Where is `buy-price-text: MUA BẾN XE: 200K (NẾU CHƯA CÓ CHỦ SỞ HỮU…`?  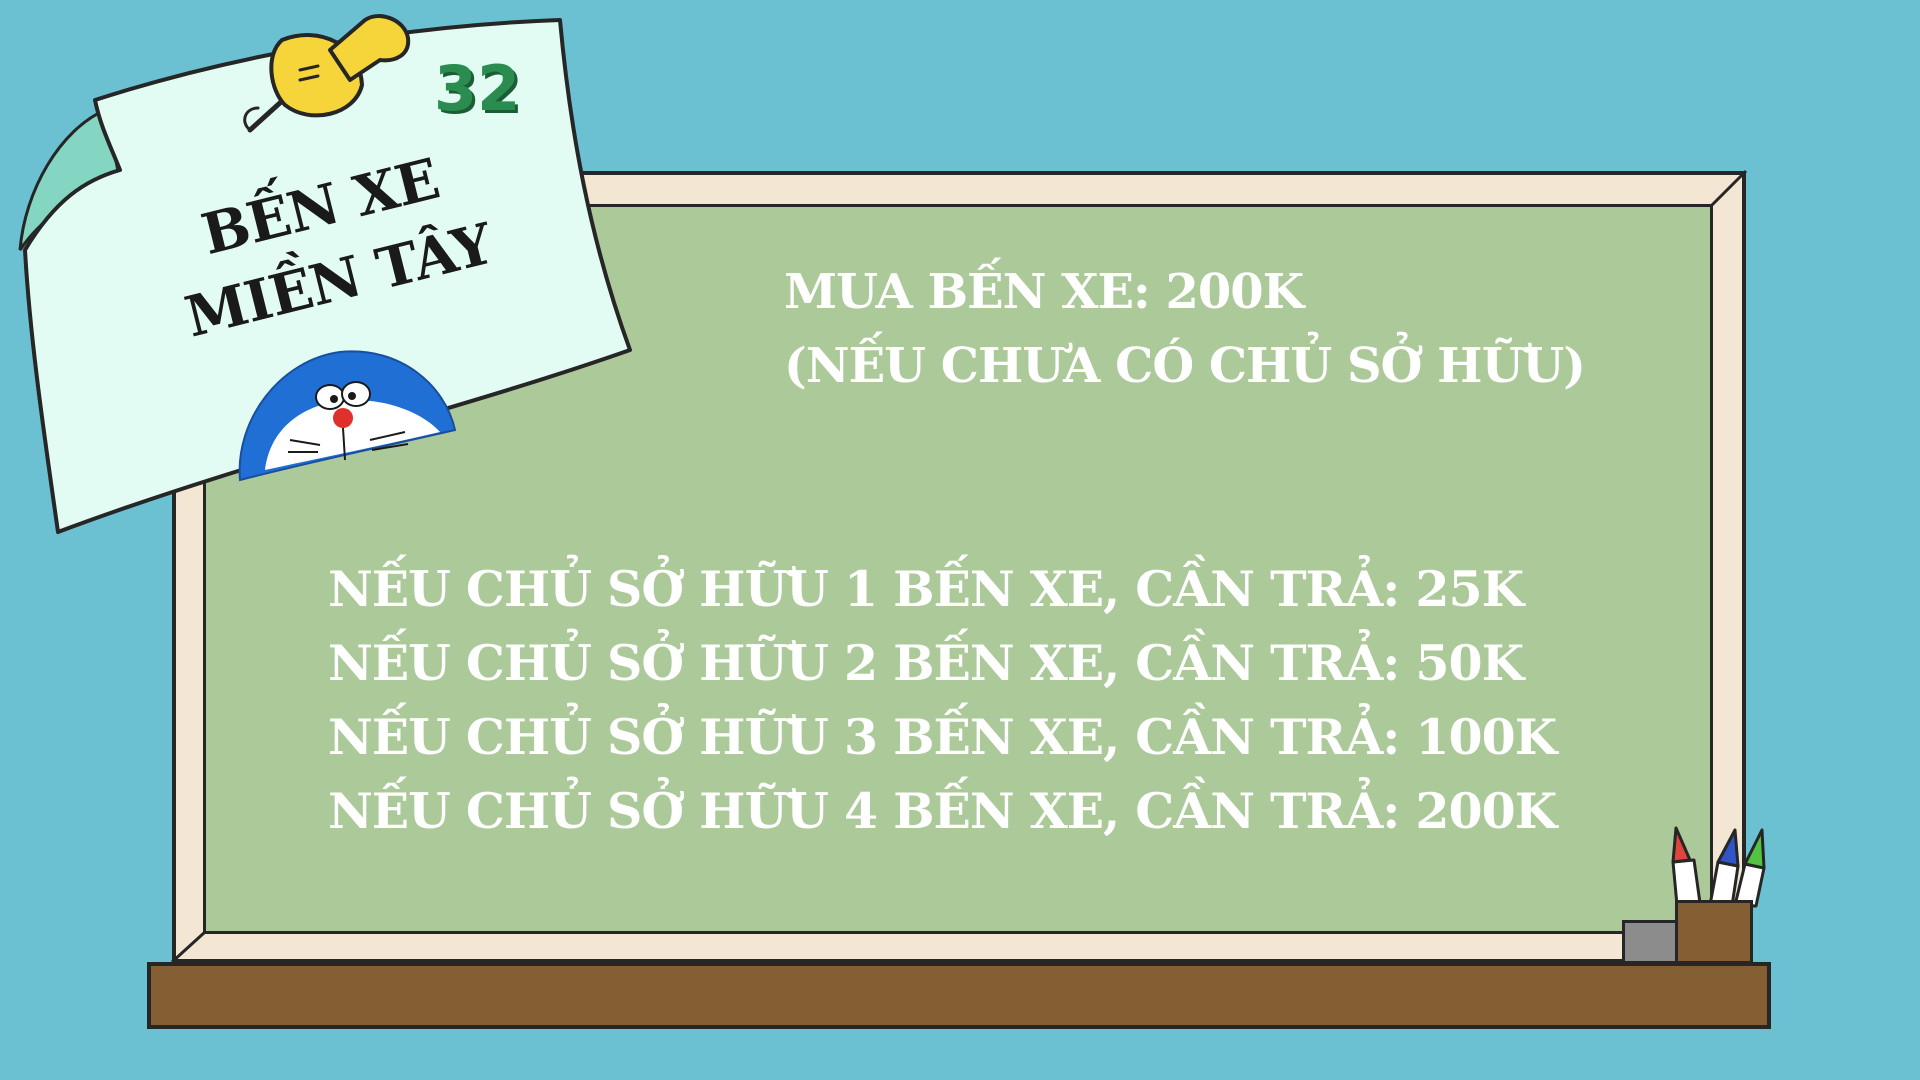 buy-price-text: MUA BẾN XE: 200K (NẾU CHƯA CÓ CHỦ SỞ HỮU… is located at coordinates (1185, 329).